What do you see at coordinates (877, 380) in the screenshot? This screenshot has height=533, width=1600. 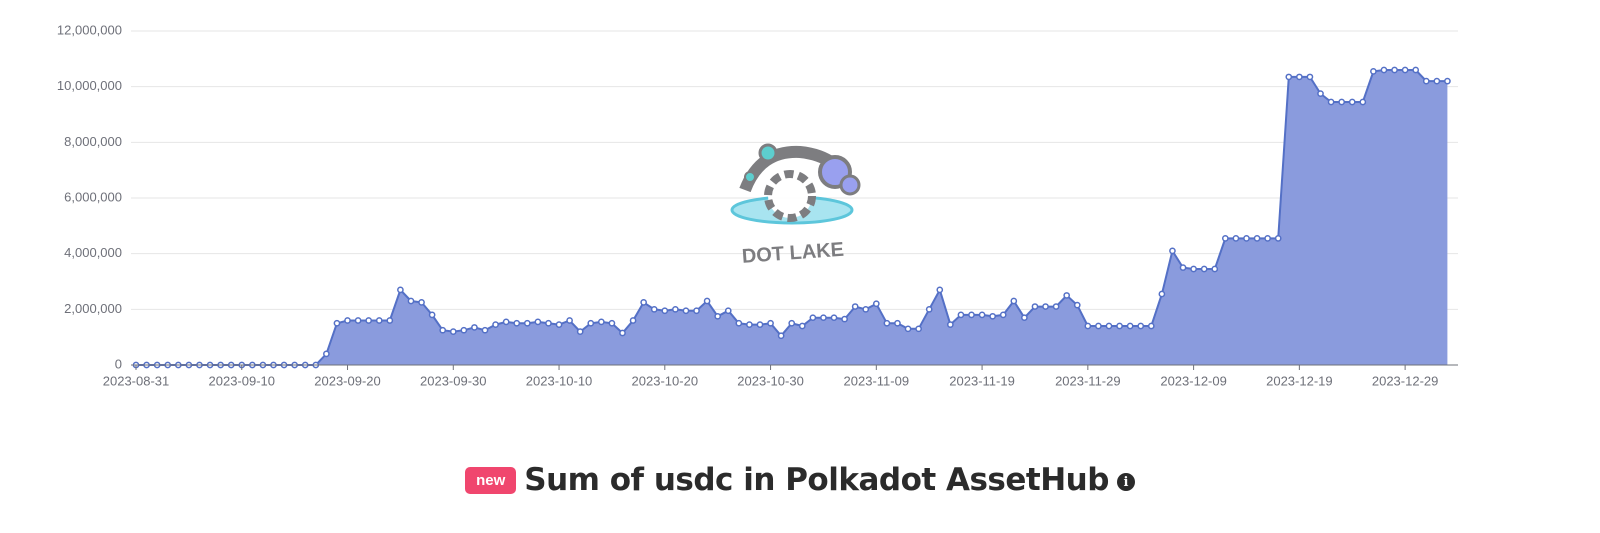 I see `x-tick-label: 2023-11-09` at bounding box center [877, 380].